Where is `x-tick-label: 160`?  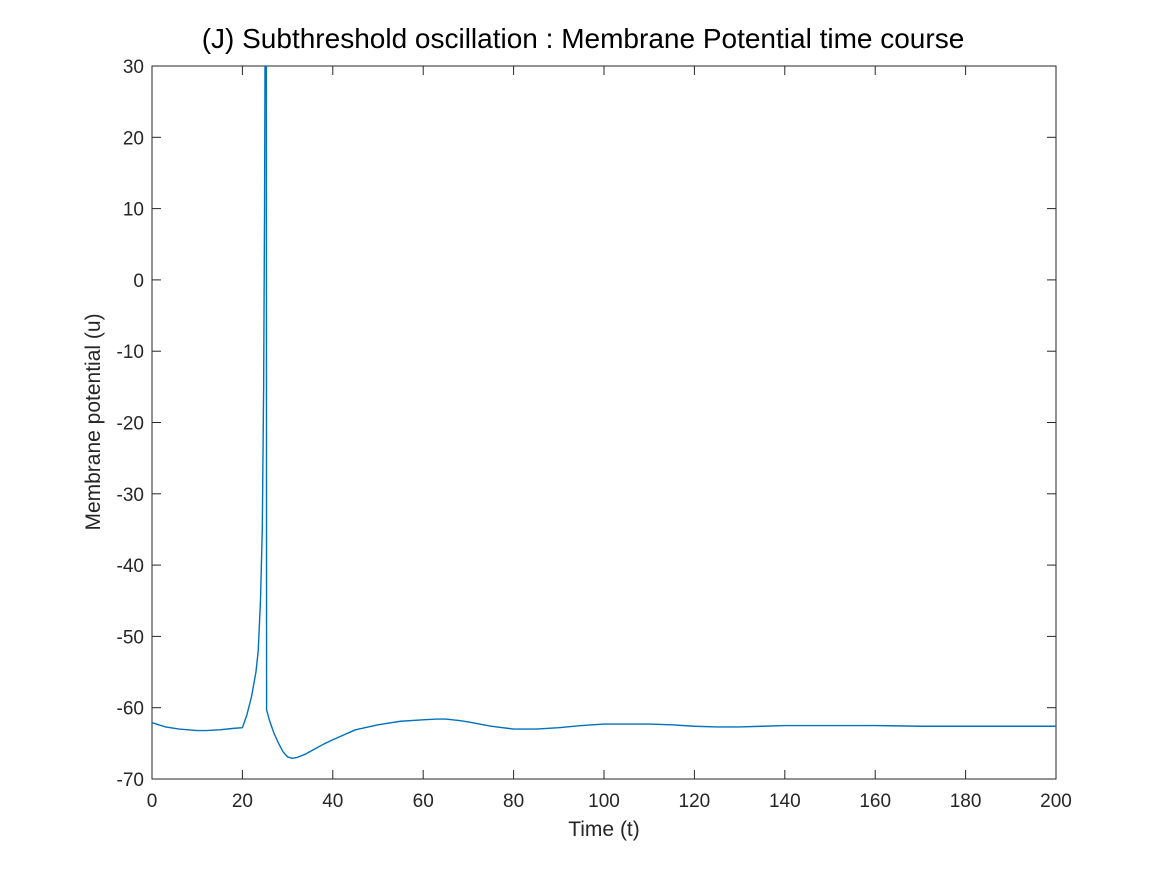
x-tick-label: 160 is located at coordinates (875, 801).